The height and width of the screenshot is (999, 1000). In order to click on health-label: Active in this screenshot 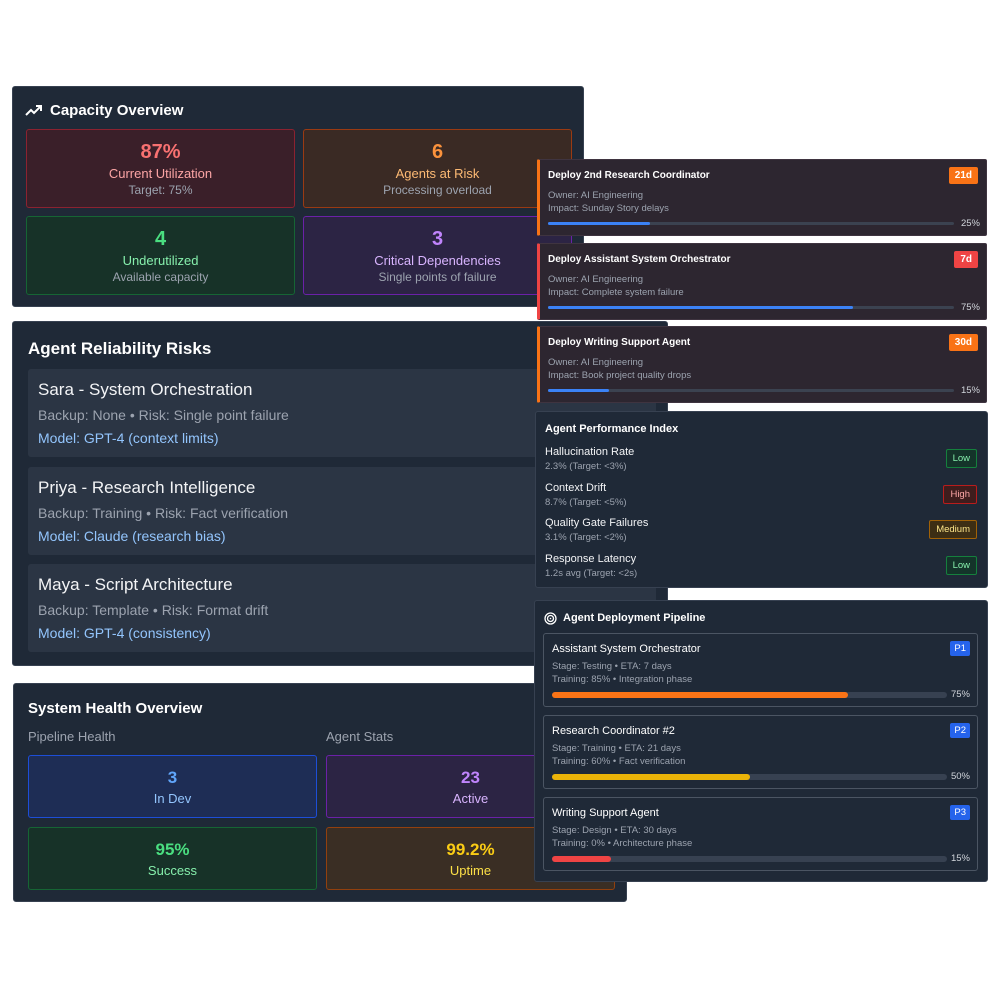, I will do `click(470, 798)`.